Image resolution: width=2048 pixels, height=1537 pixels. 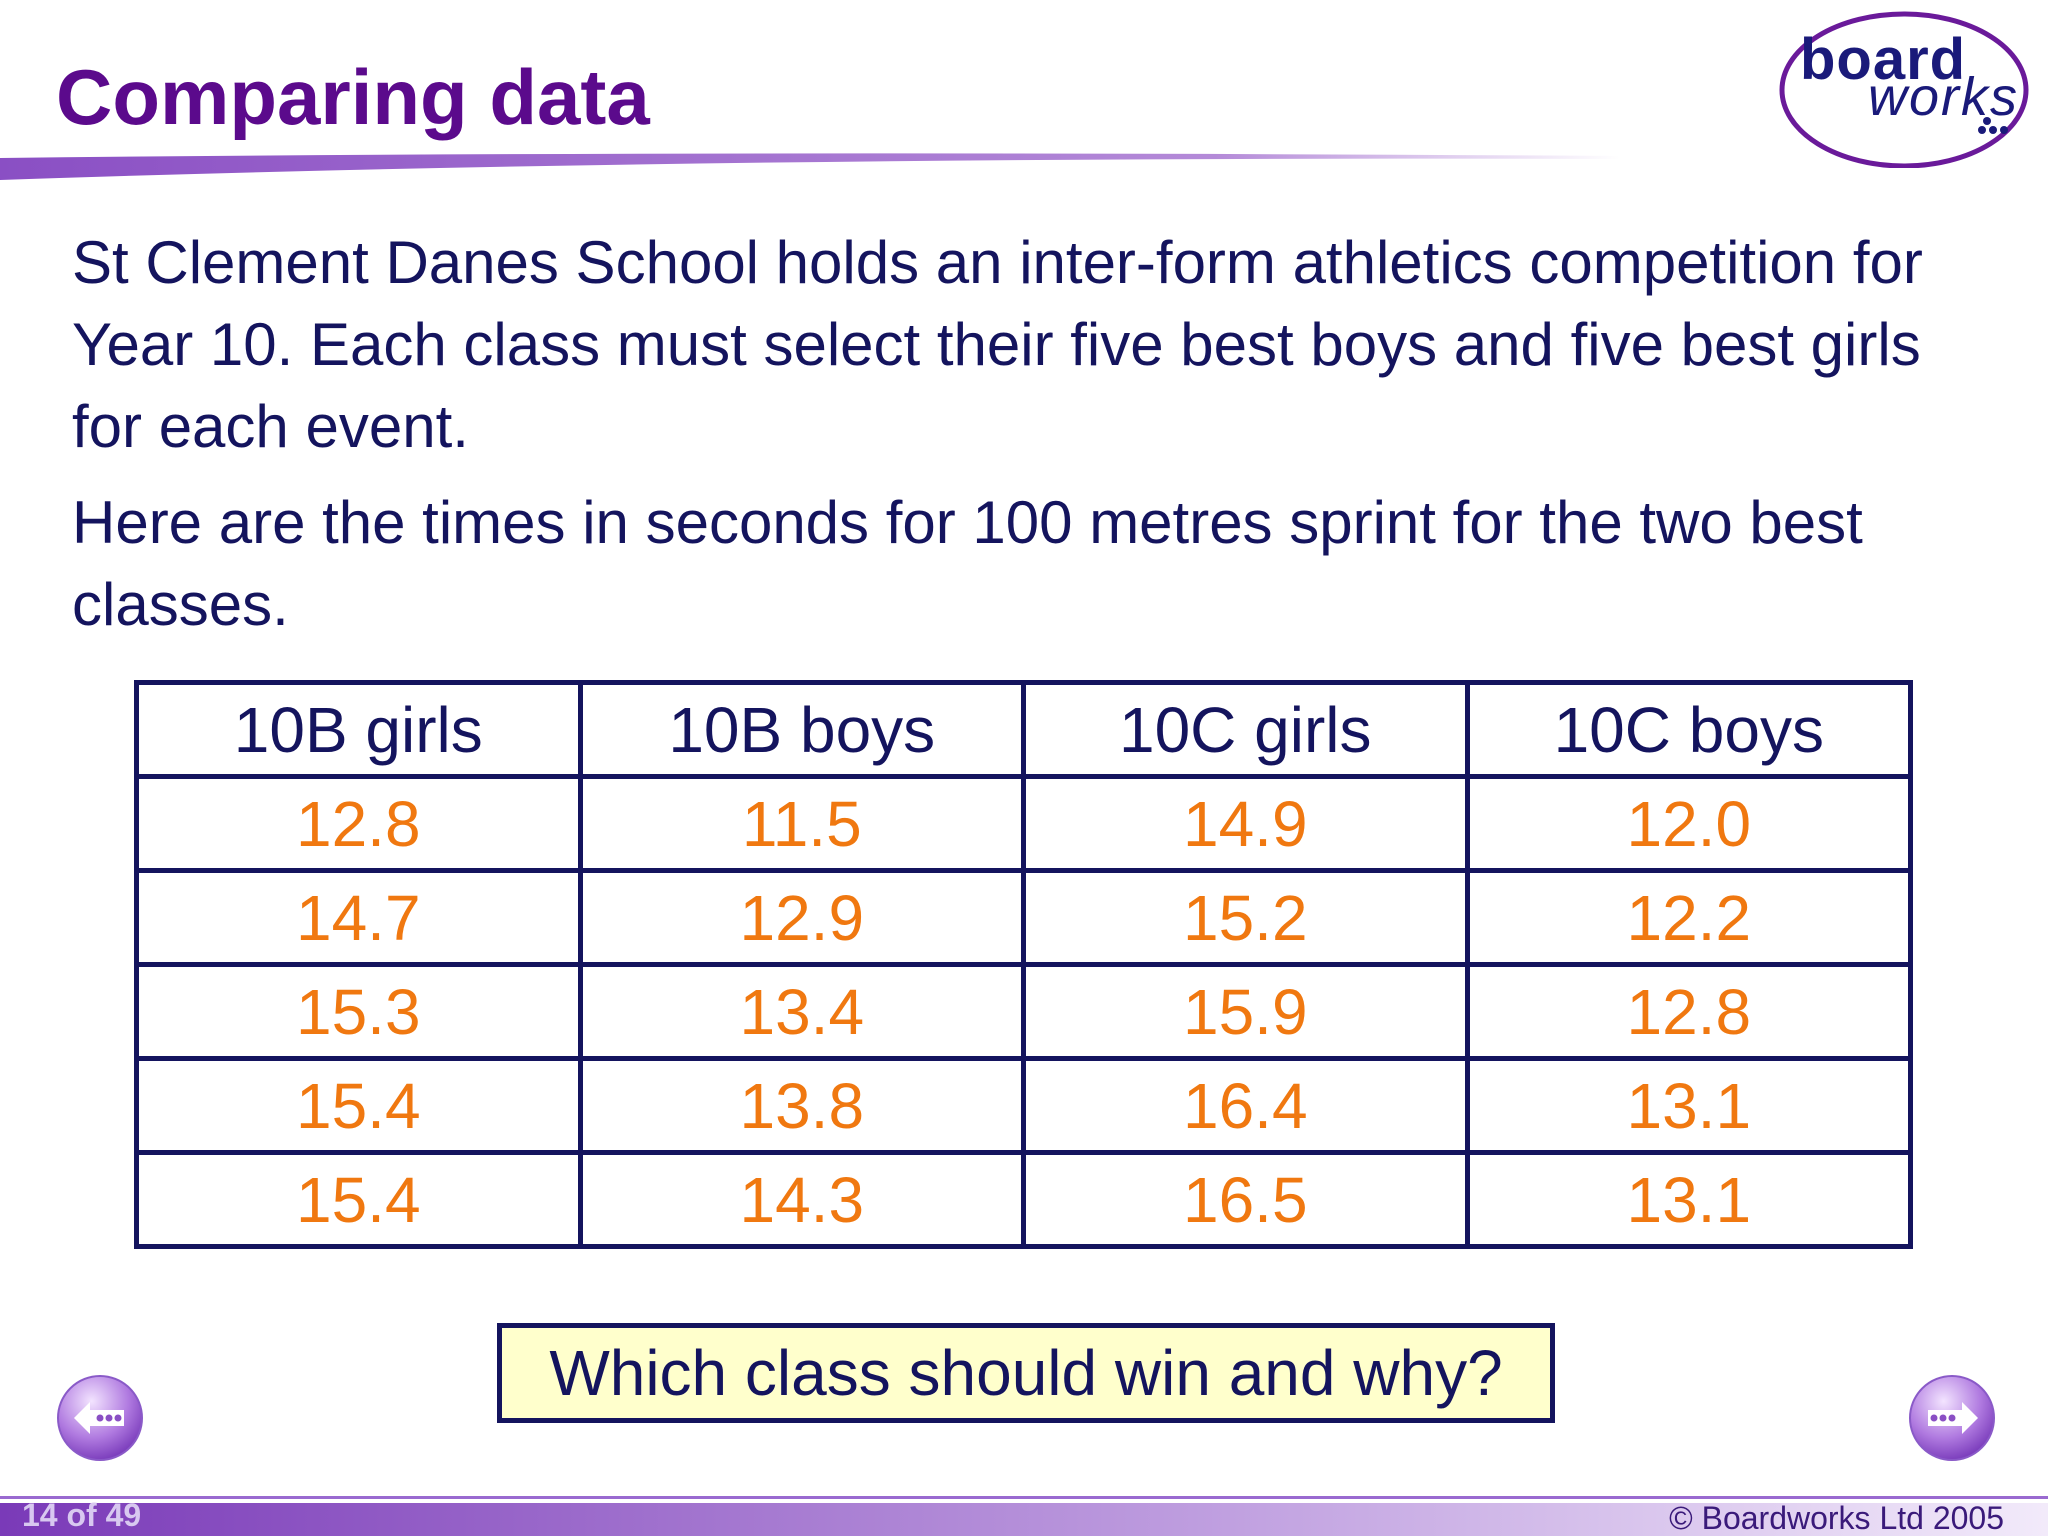 I want to click on table-row: 14.7 12.9 15.2 12.2, so click(x=1023, y=917).